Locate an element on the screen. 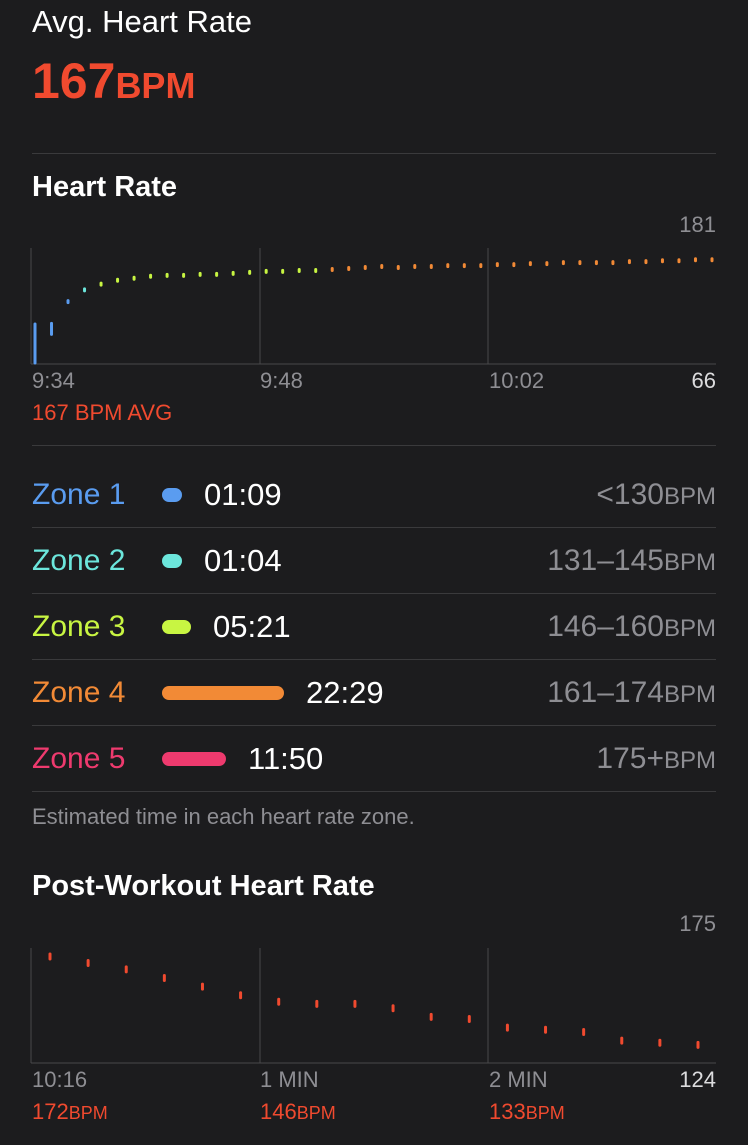 This screenshot has width=748, height=1145. zone-2-name: Zone 2 is located at coordinates (79, 560).